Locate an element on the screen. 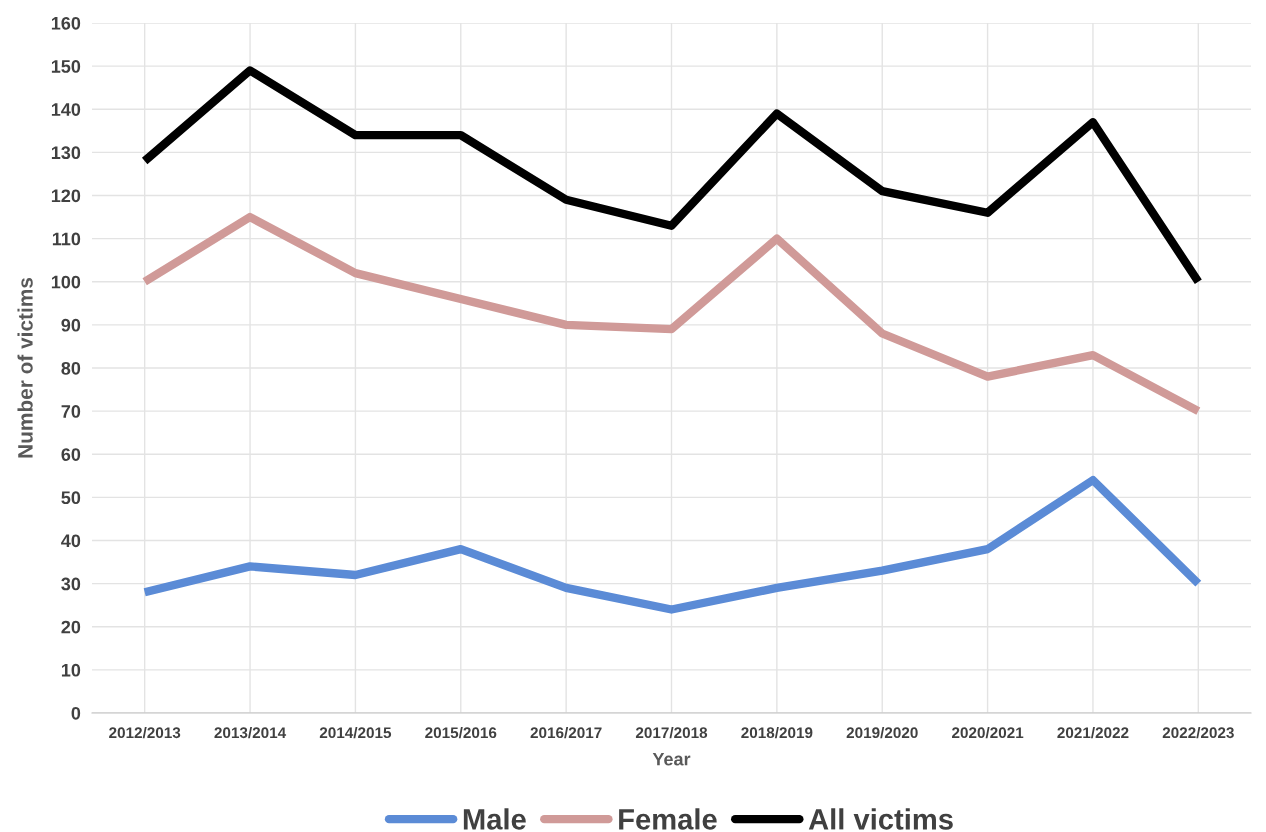 This screenshot has width=1266, height=832. y-tick-label: 100 is located at coordinates (66, 282).